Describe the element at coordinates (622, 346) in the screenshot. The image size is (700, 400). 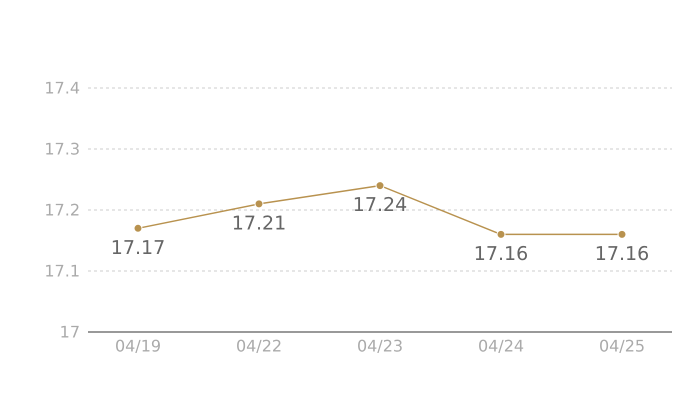
I see `x-tick-label: 04/25` at that location.